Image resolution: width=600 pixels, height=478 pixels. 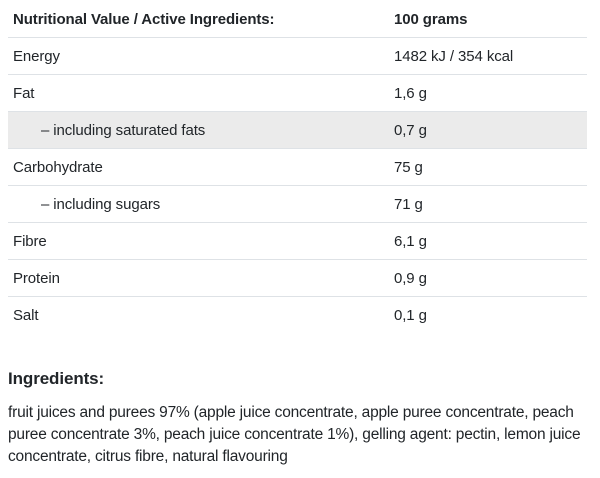 What do you see at coordinates (24, 93) in the screenshot?
I see `row-label: Fat` at bounding box center [24, 93].